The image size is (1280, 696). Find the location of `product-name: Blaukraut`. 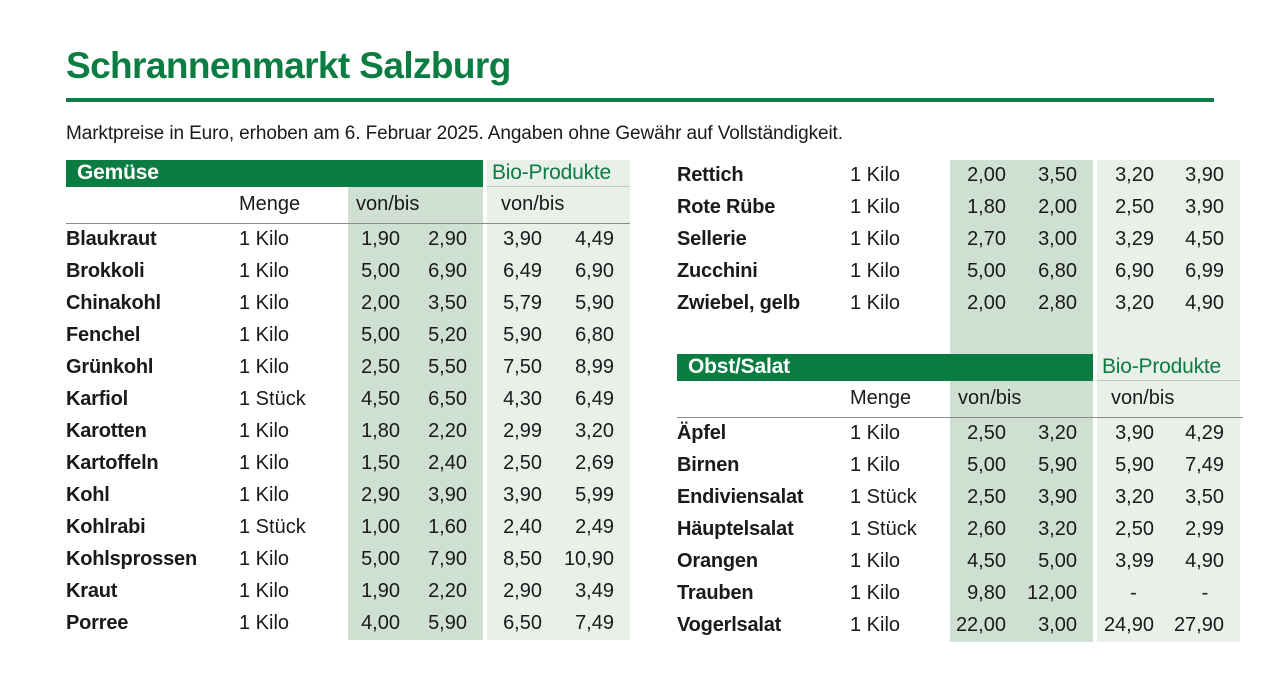

product-name: Blaukraut is located at coordinates (111, 239).